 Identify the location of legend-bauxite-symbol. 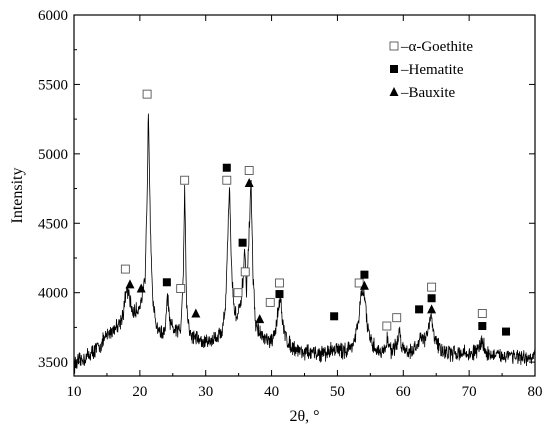
(394, 91).